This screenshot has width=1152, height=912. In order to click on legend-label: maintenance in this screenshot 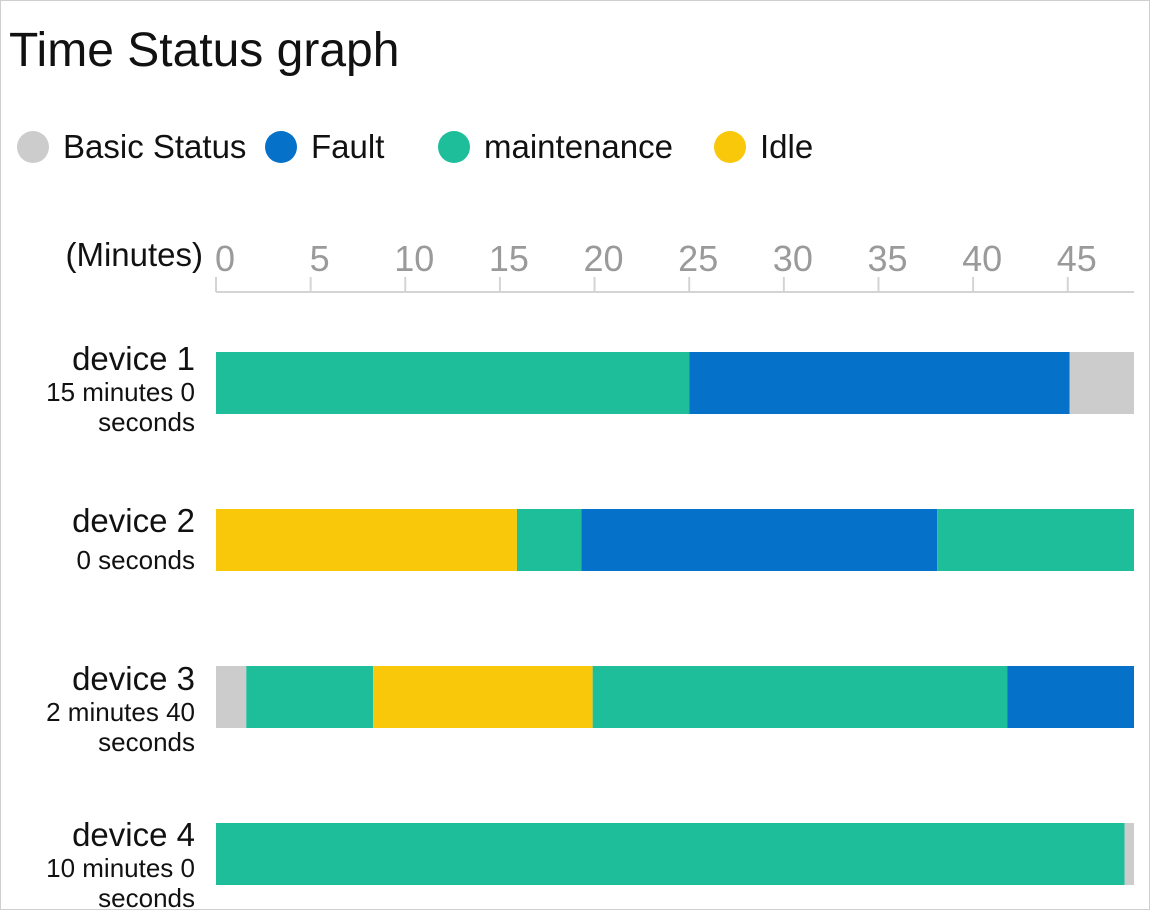, I will do `click(578, 146)`.